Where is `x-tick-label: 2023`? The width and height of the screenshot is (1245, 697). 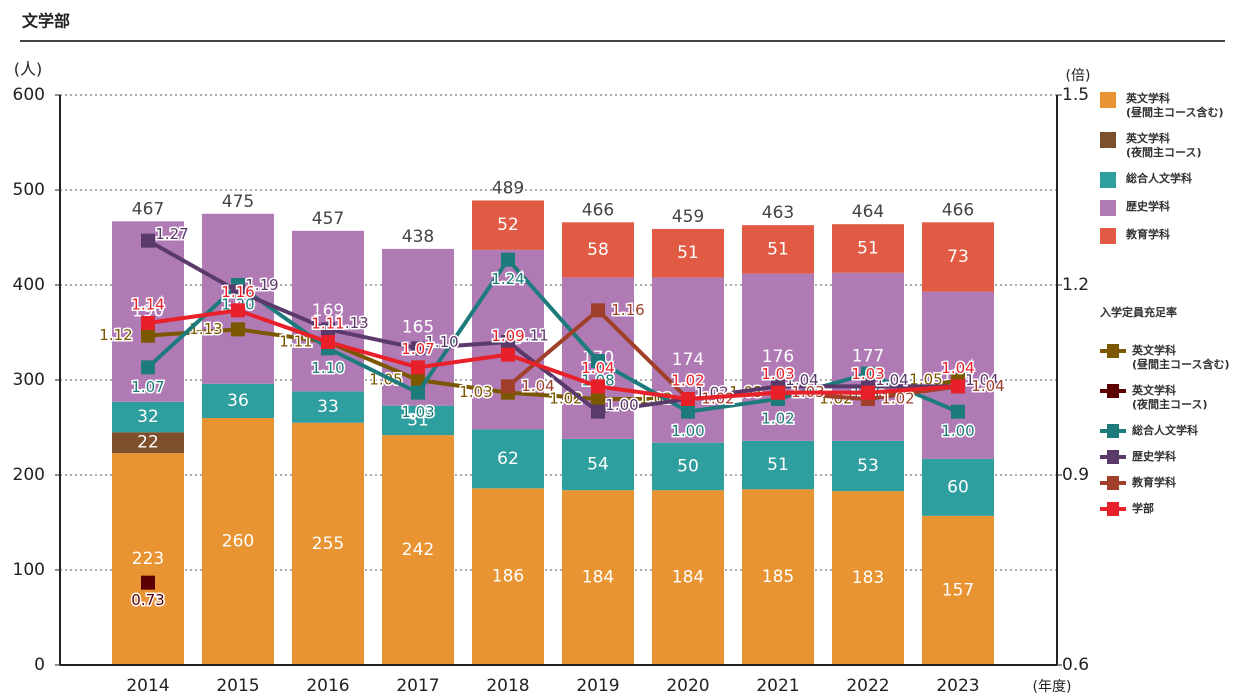 x-tick-label: 2023 is located at coordinates (957, 686).